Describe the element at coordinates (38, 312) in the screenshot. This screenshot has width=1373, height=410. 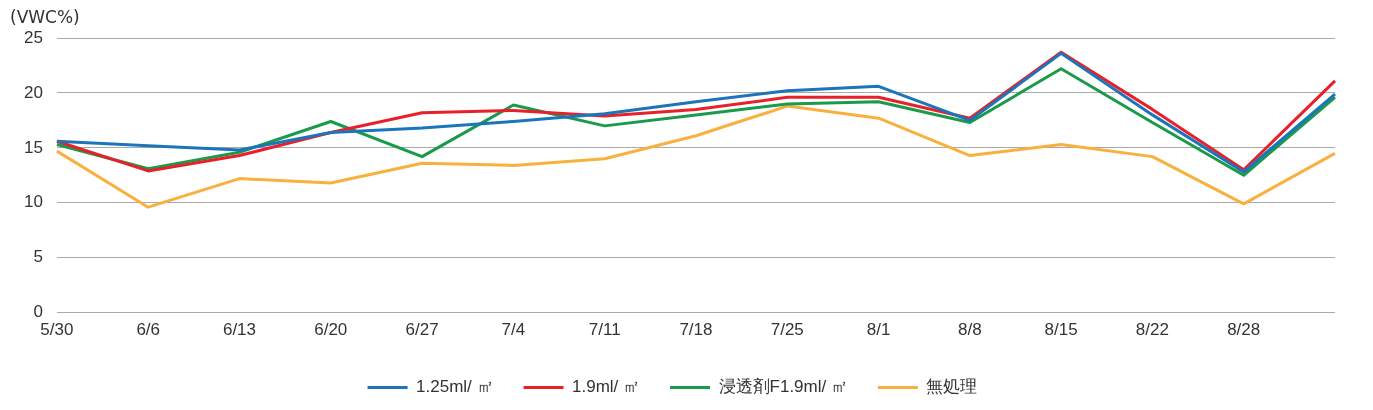
I see `y-tick-label: 0` at that location.